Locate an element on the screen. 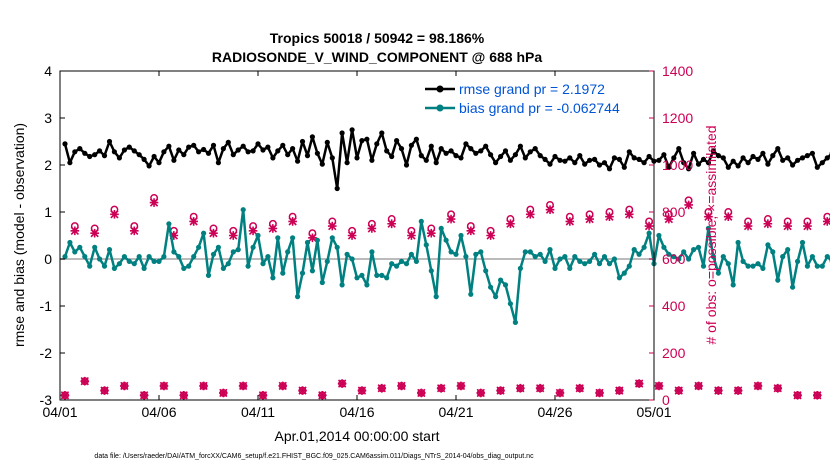 This screenshot has height=470, width=830. x-tick-label: 04/21 is located at coordinates (455, 412).